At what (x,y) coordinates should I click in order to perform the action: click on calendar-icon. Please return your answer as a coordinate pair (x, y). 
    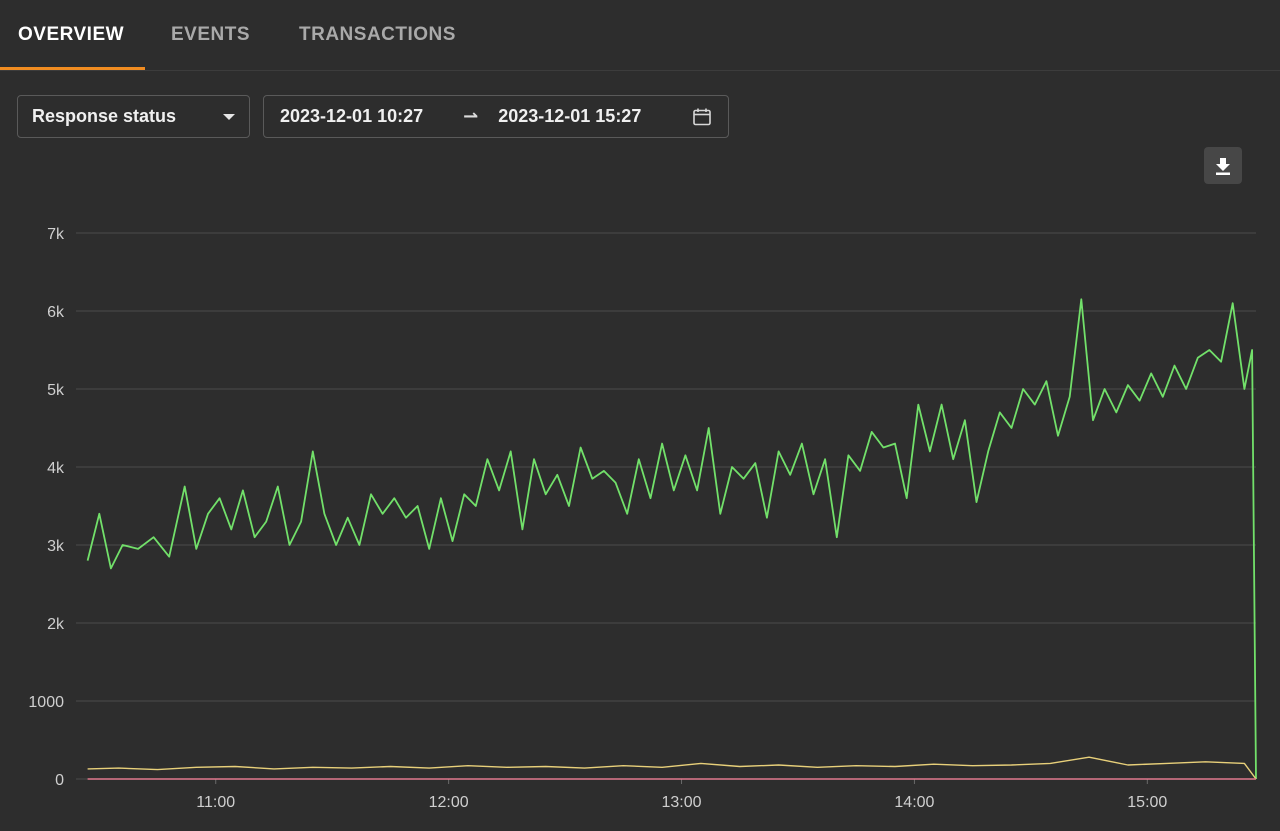
    Looking at the image, I should click on (702, 117).